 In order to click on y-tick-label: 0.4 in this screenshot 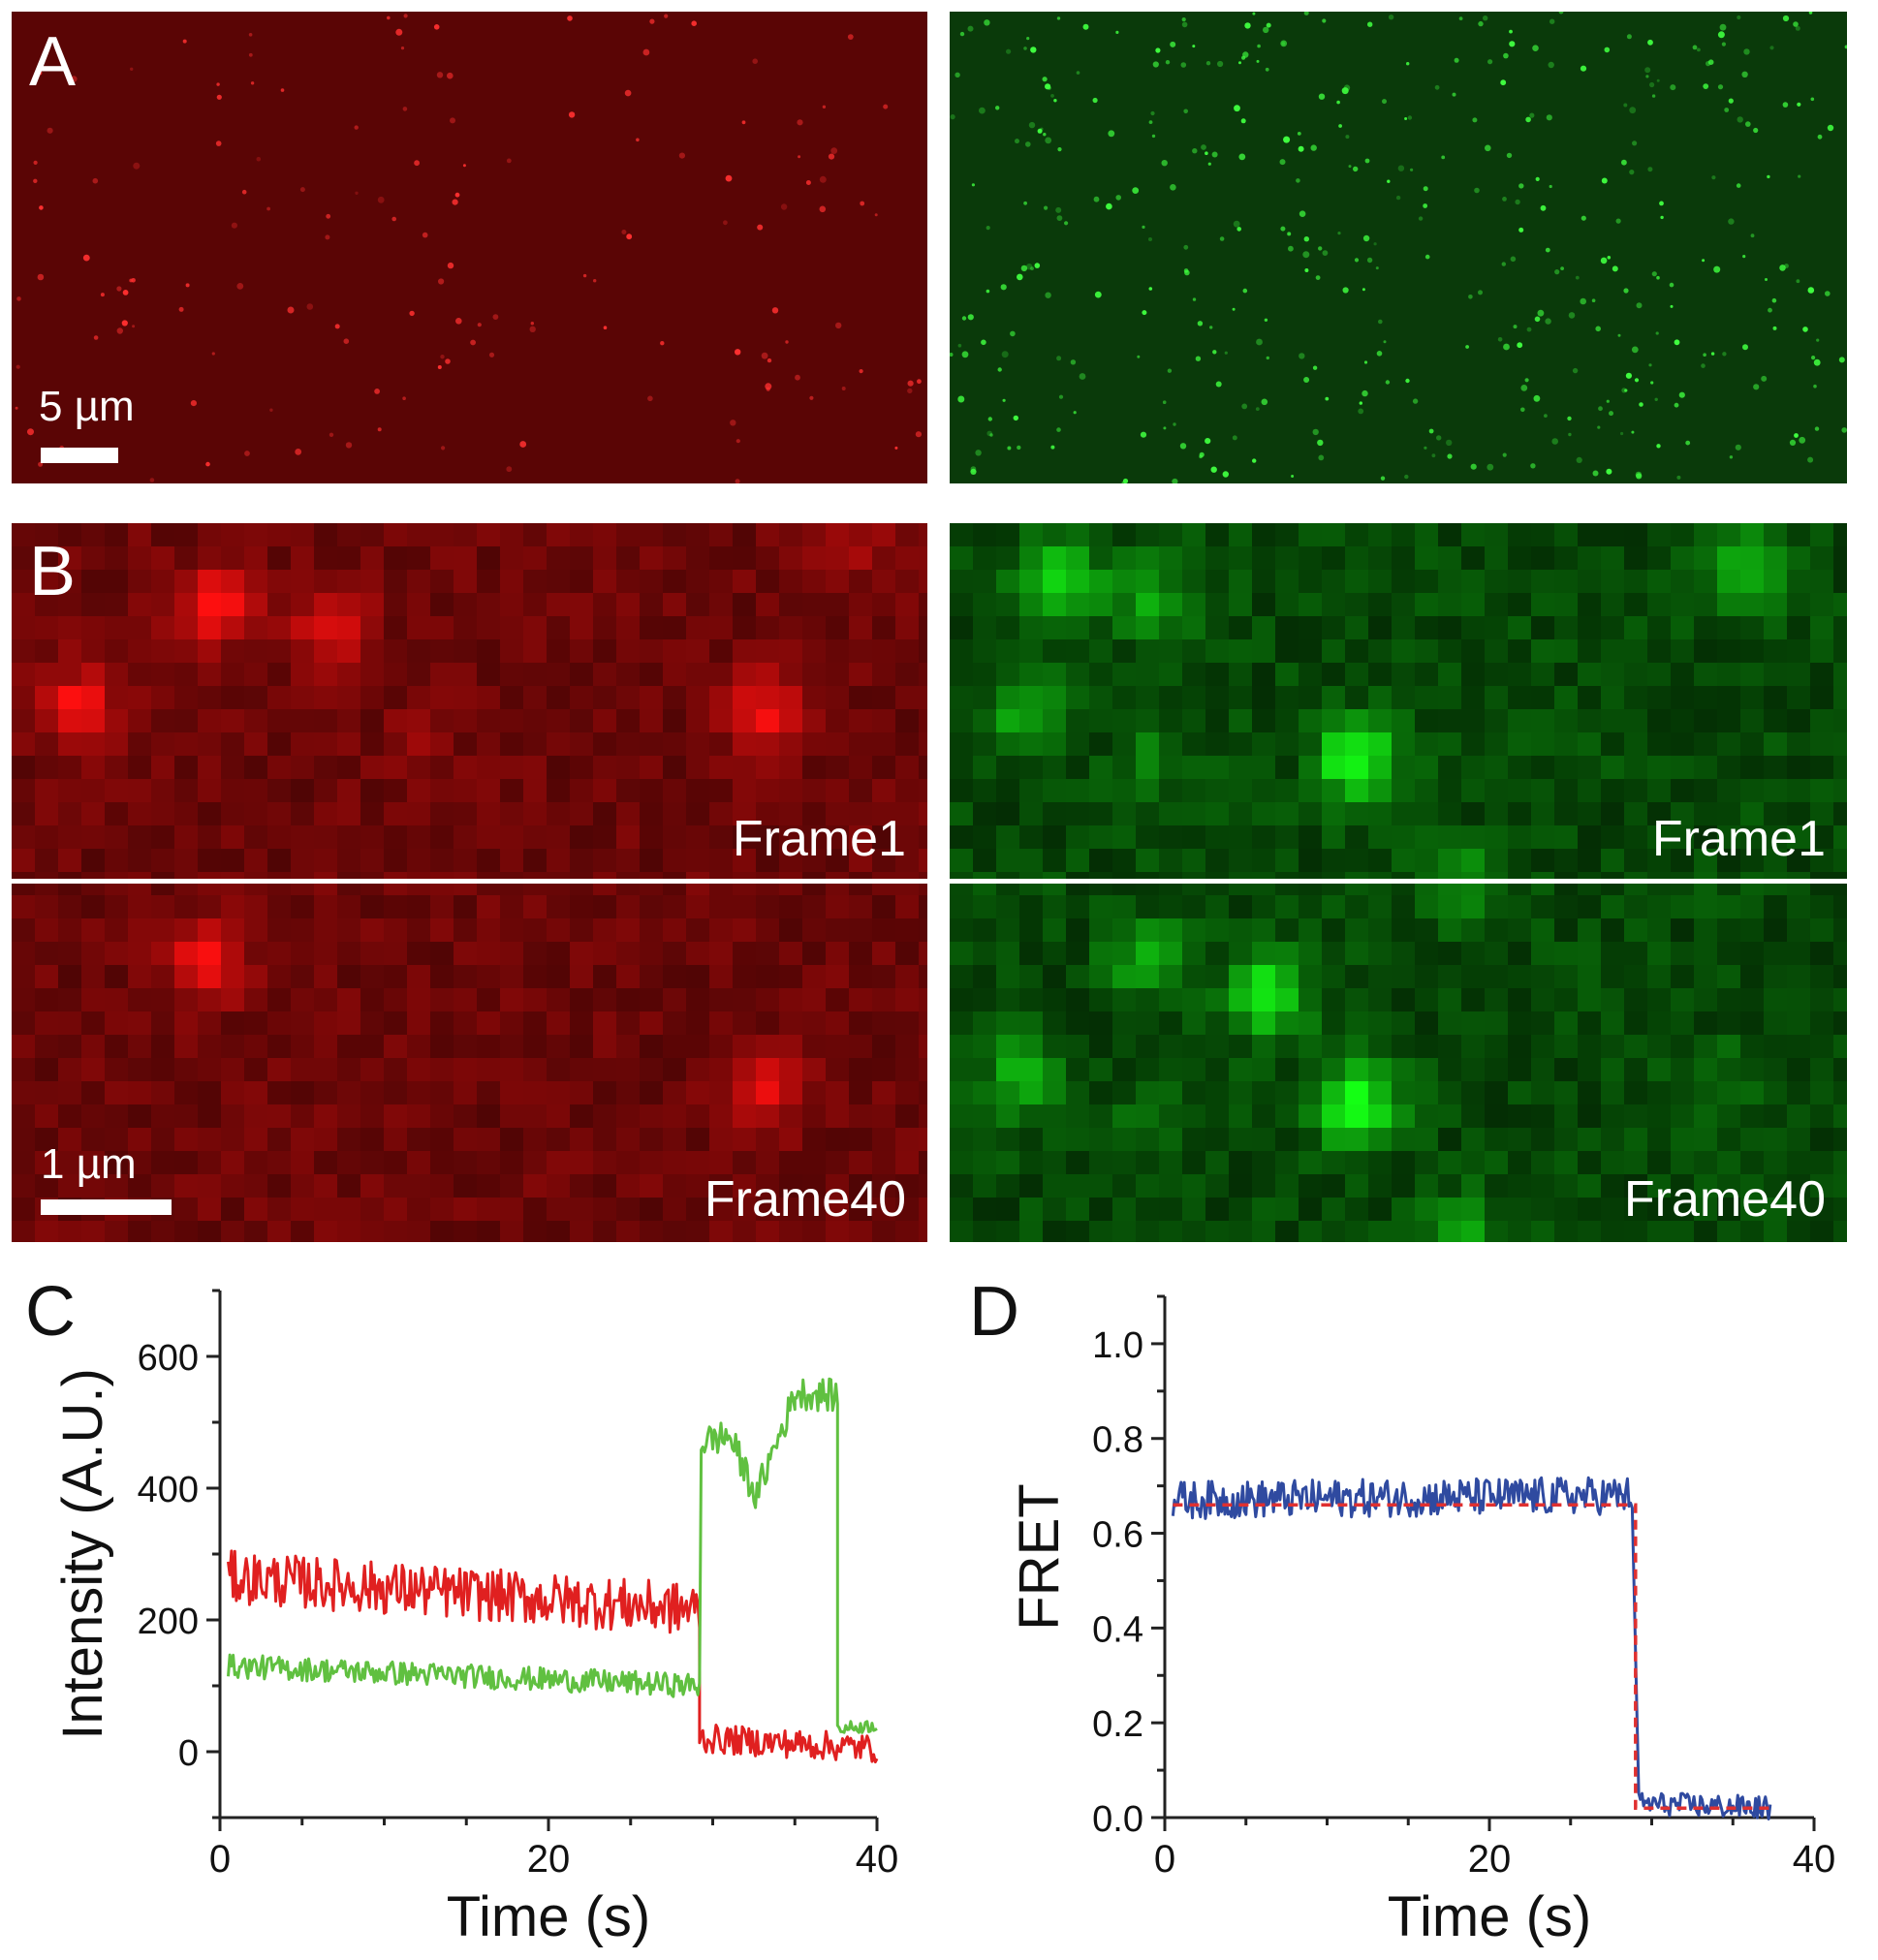, I will do `click(1117, 1630)`.